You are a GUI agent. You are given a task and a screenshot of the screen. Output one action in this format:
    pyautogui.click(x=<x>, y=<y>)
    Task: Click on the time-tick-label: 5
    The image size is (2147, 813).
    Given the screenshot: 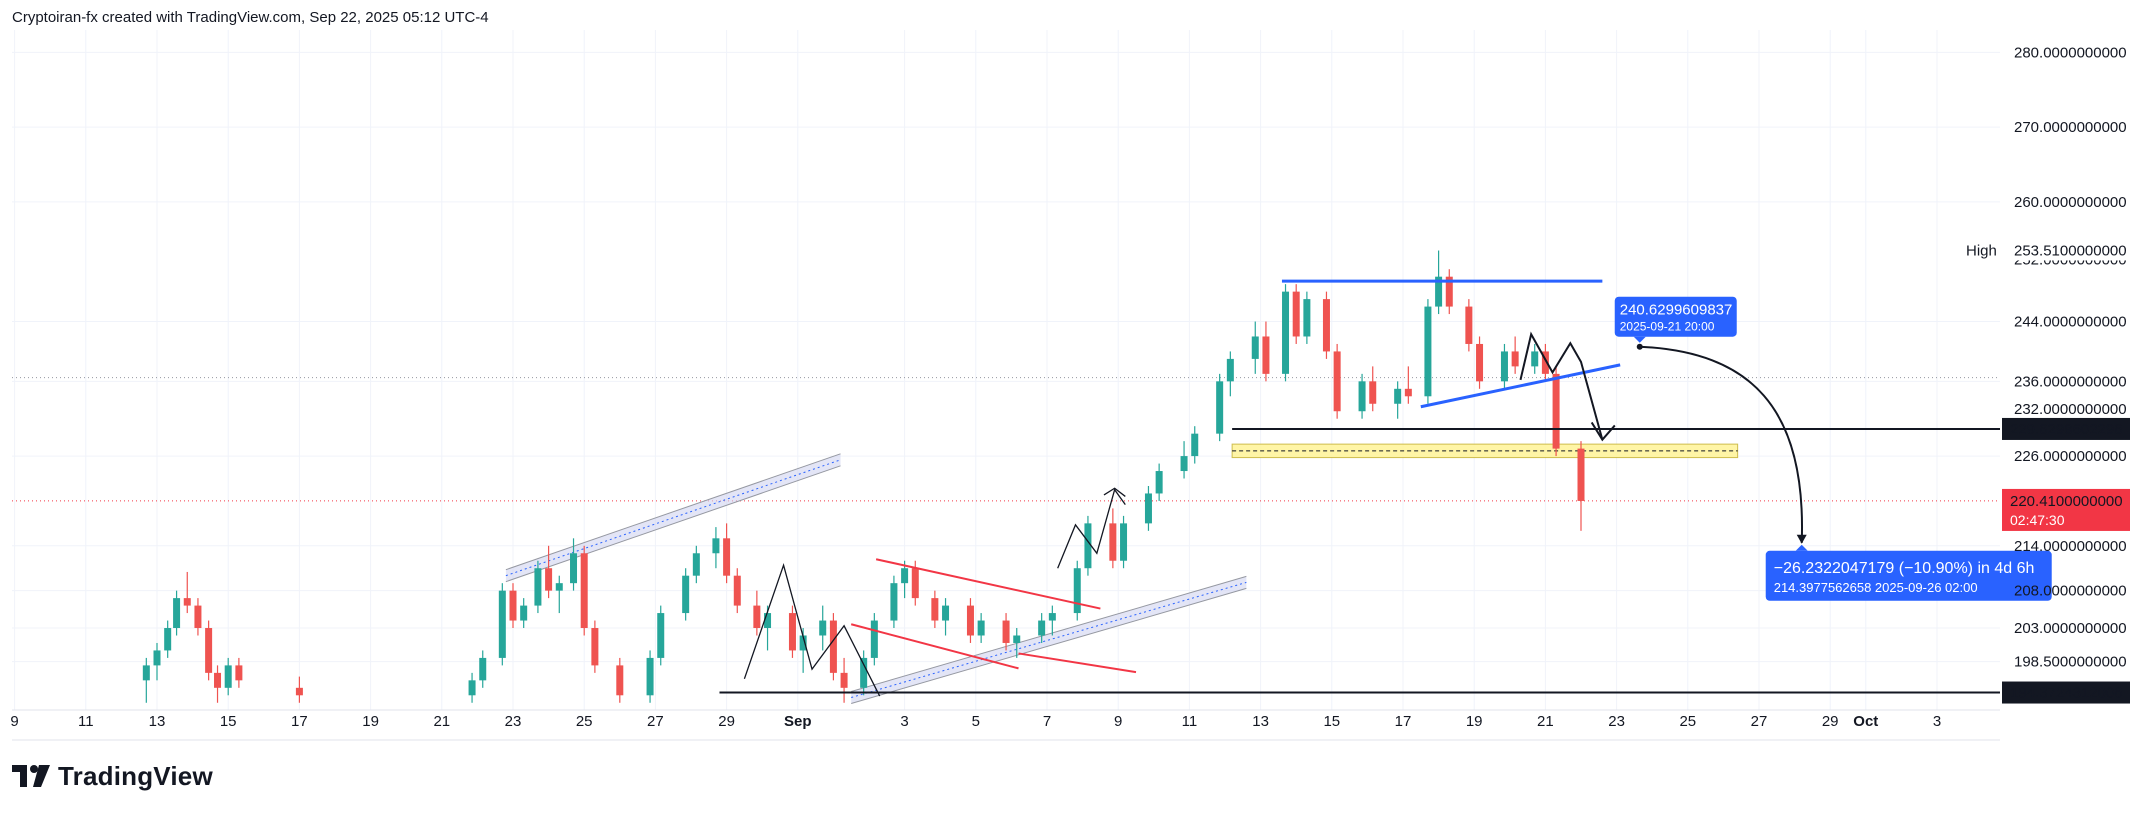 What is the action you would take?
    pyautogui.click(x=976, y=721)
    